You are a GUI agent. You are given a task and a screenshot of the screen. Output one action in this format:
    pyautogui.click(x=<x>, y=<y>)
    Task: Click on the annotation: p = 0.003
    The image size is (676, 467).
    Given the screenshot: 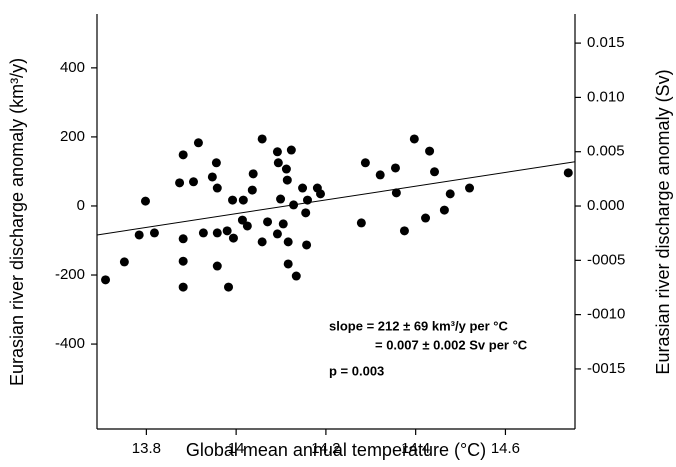 What is the action you would take?
    pyautogui.click(x=356, y=370)
    